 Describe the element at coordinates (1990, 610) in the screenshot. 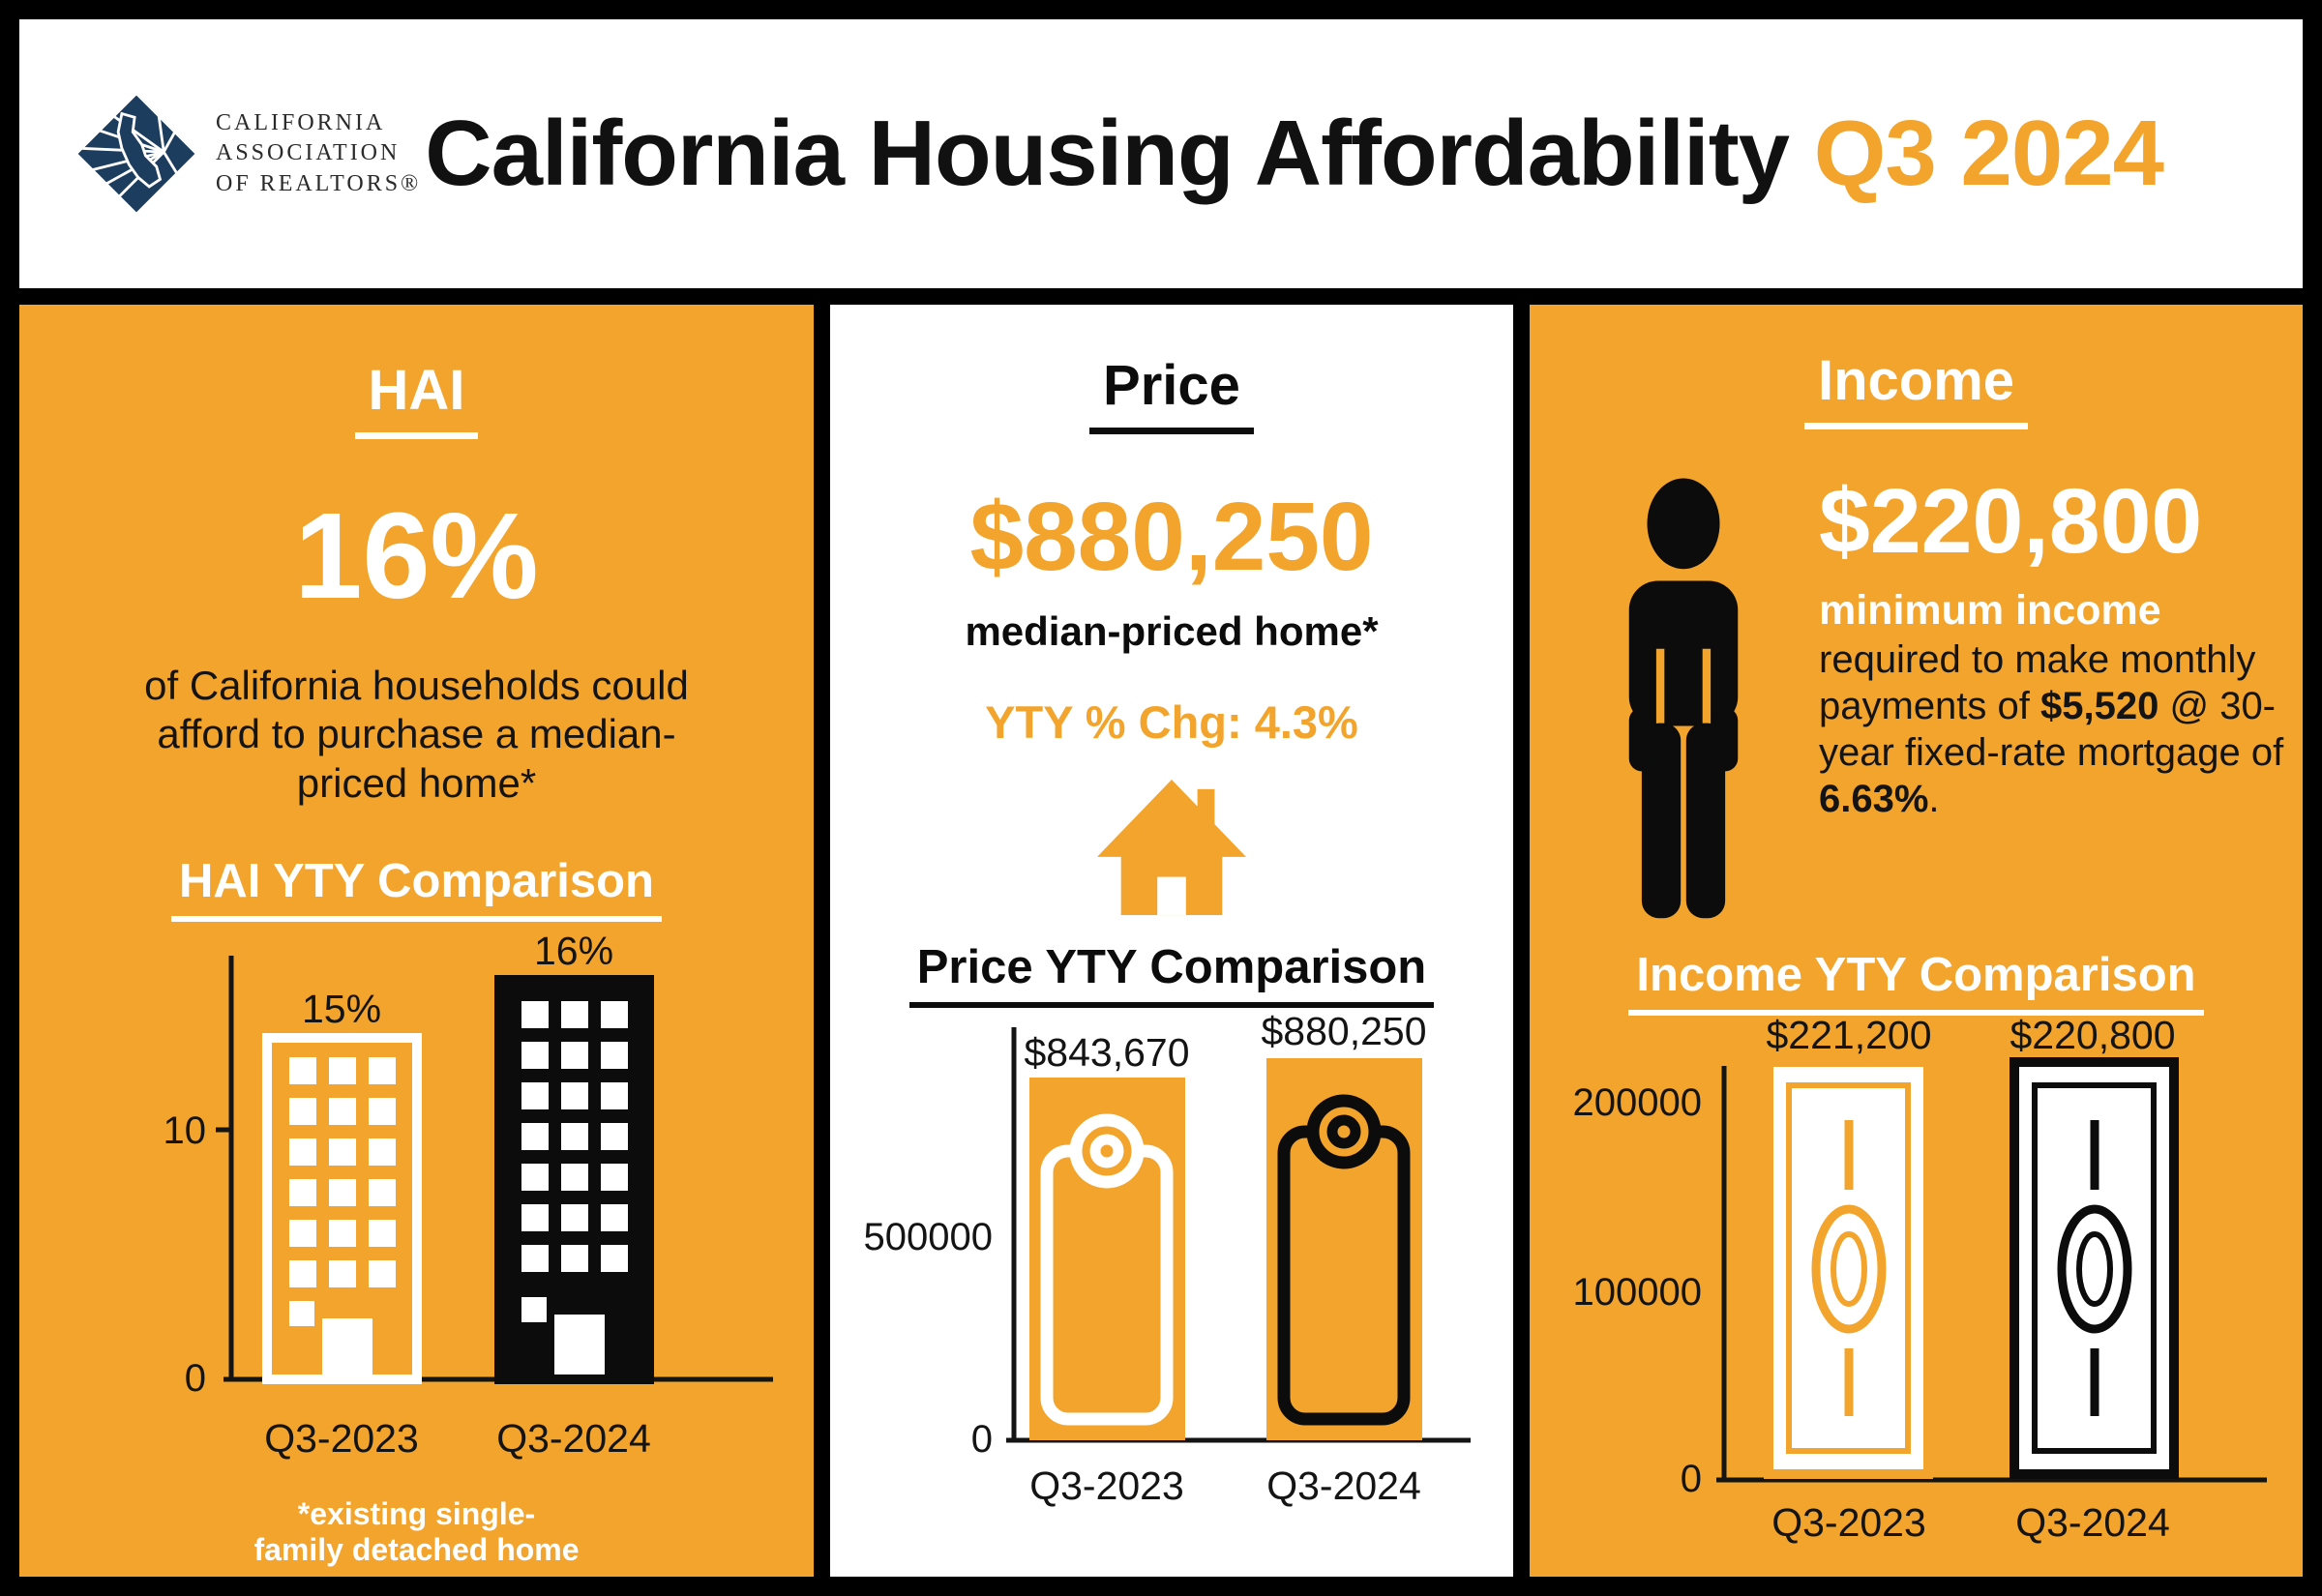

I see `income-desc-lead: minimum income` at that location.